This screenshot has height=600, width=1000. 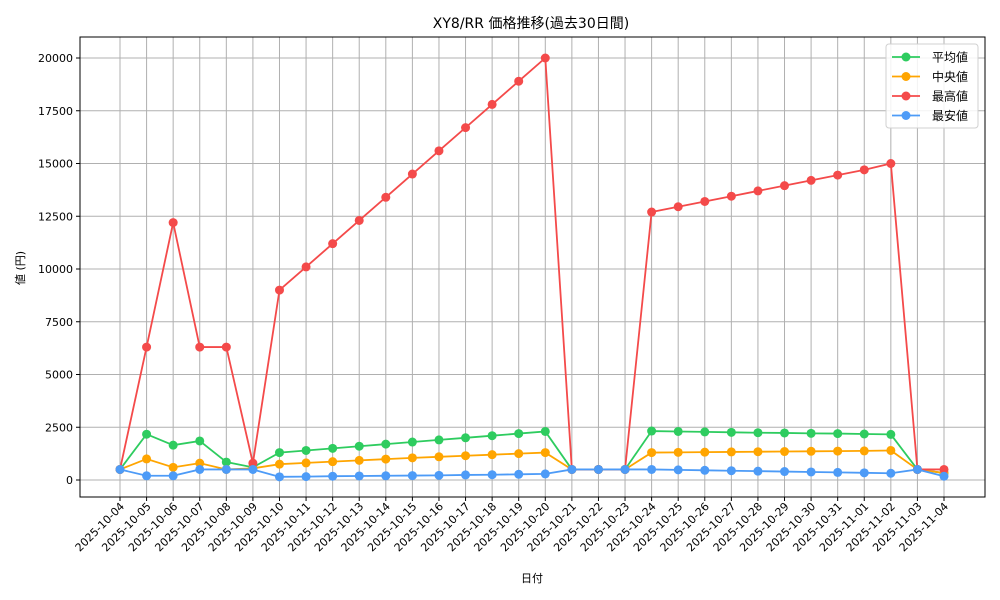 What do you see at coordinates (55, 216) in the screenshot?
I see `y-tick-label: 12500` at bounding box center [55, 216].